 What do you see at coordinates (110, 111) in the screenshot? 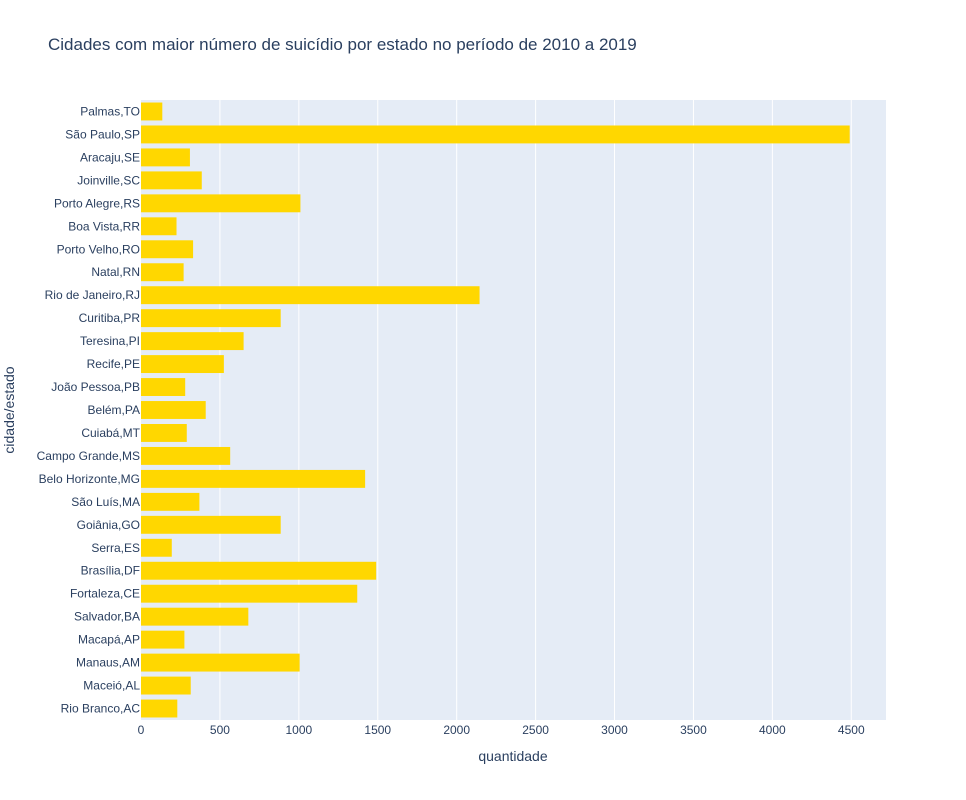
I see `y-tick-label: Palmas,TO` at bounding box center [110, 111].